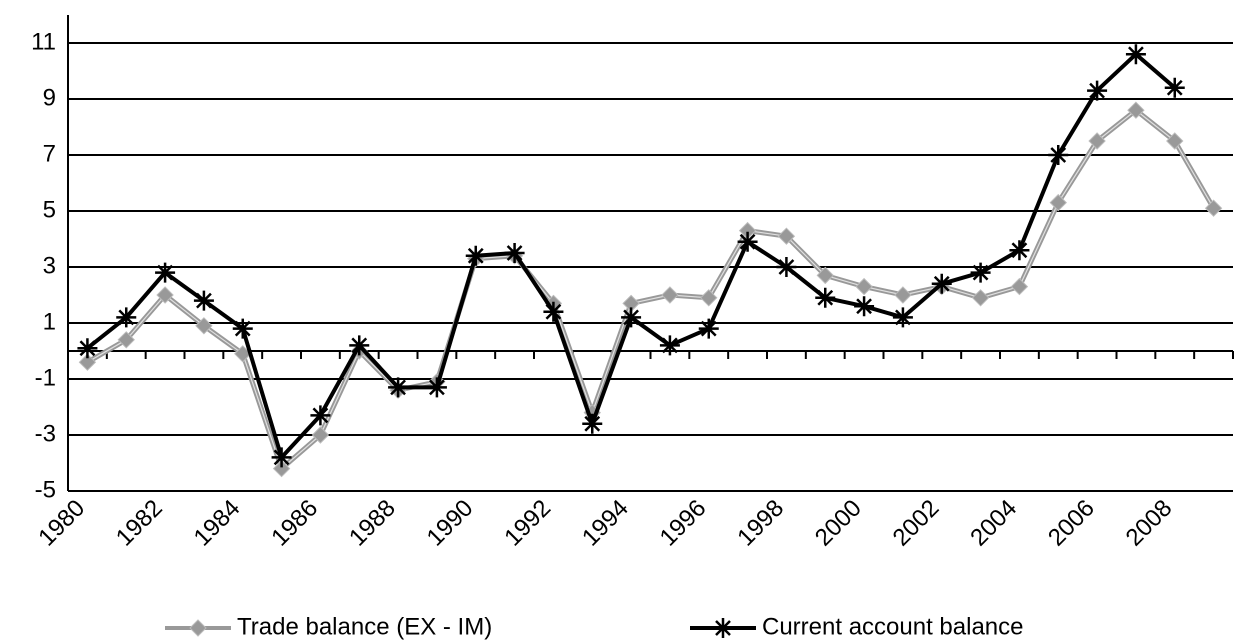  What do you see at coordinates (139, 523) in the screenshot?
I see `x-tick-label: 1982` at bounding box center [139, 523].